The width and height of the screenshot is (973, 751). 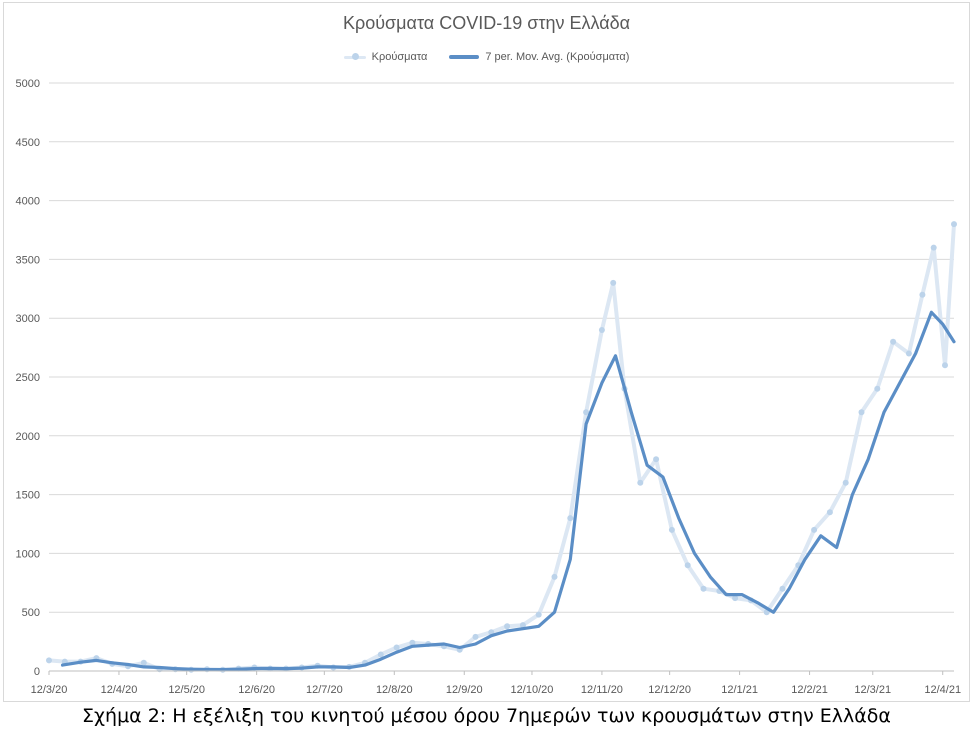 I want to click on y-tick-label: 1000, so click(x=28, y=554).